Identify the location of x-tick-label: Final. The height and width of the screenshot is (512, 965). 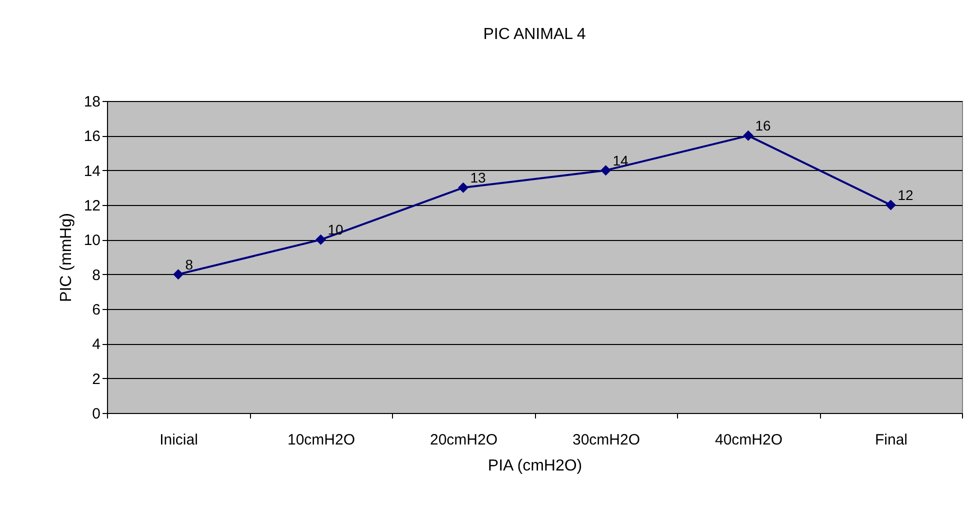
(891, 440).